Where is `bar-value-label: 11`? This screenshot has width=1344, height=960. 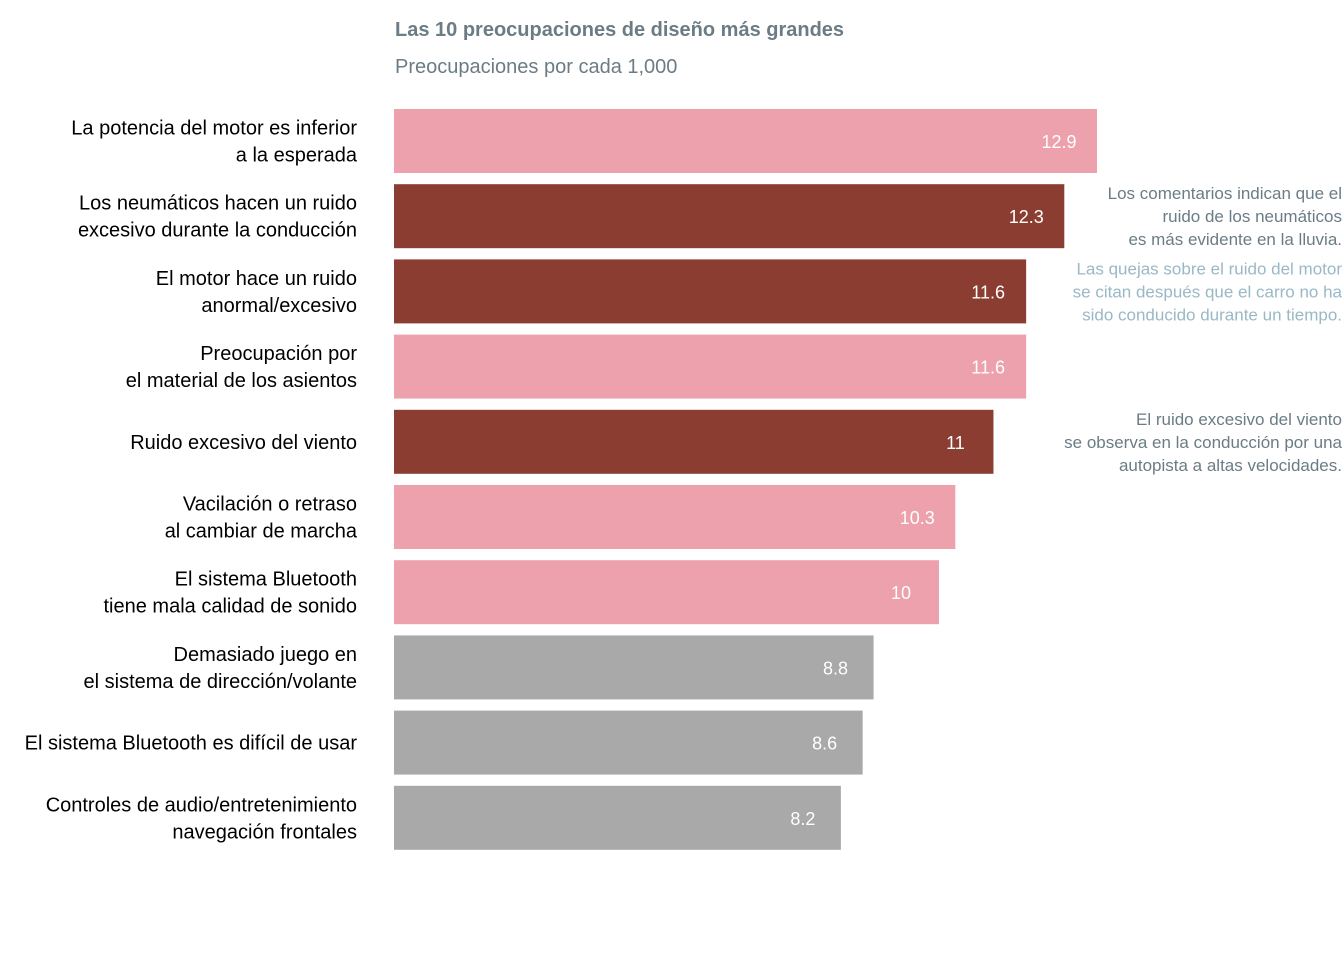
bar-value-label: 11 is located at coordinates (955, 443).